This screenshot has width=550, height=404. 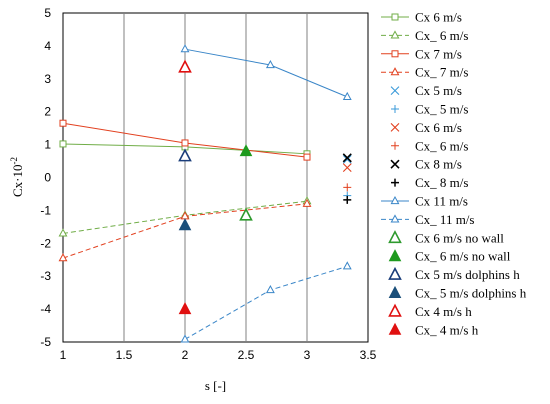 What do you see at coordinates (421, 53) in the screenshot?
I see `legend-item: Cx 7 m/s` at bounding box center [421, 53].